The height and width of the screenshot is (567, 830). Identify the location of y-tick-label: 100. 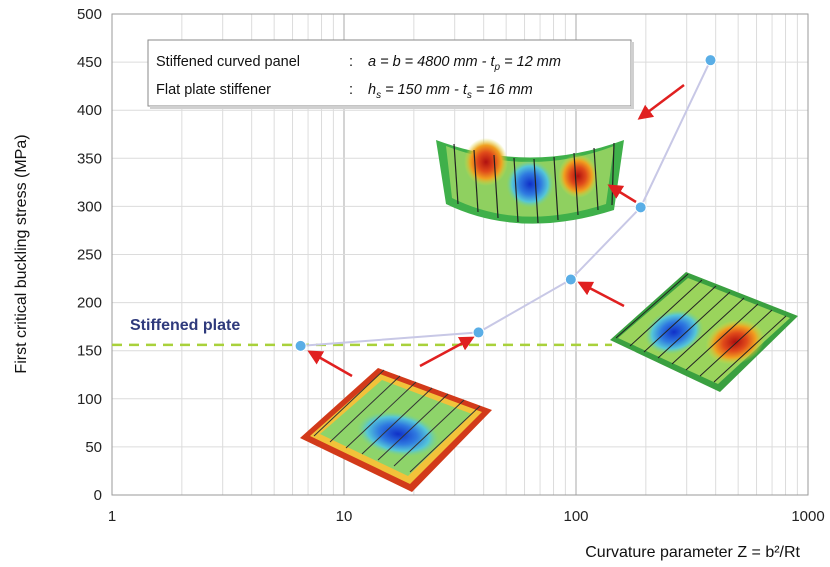
(89, 399).